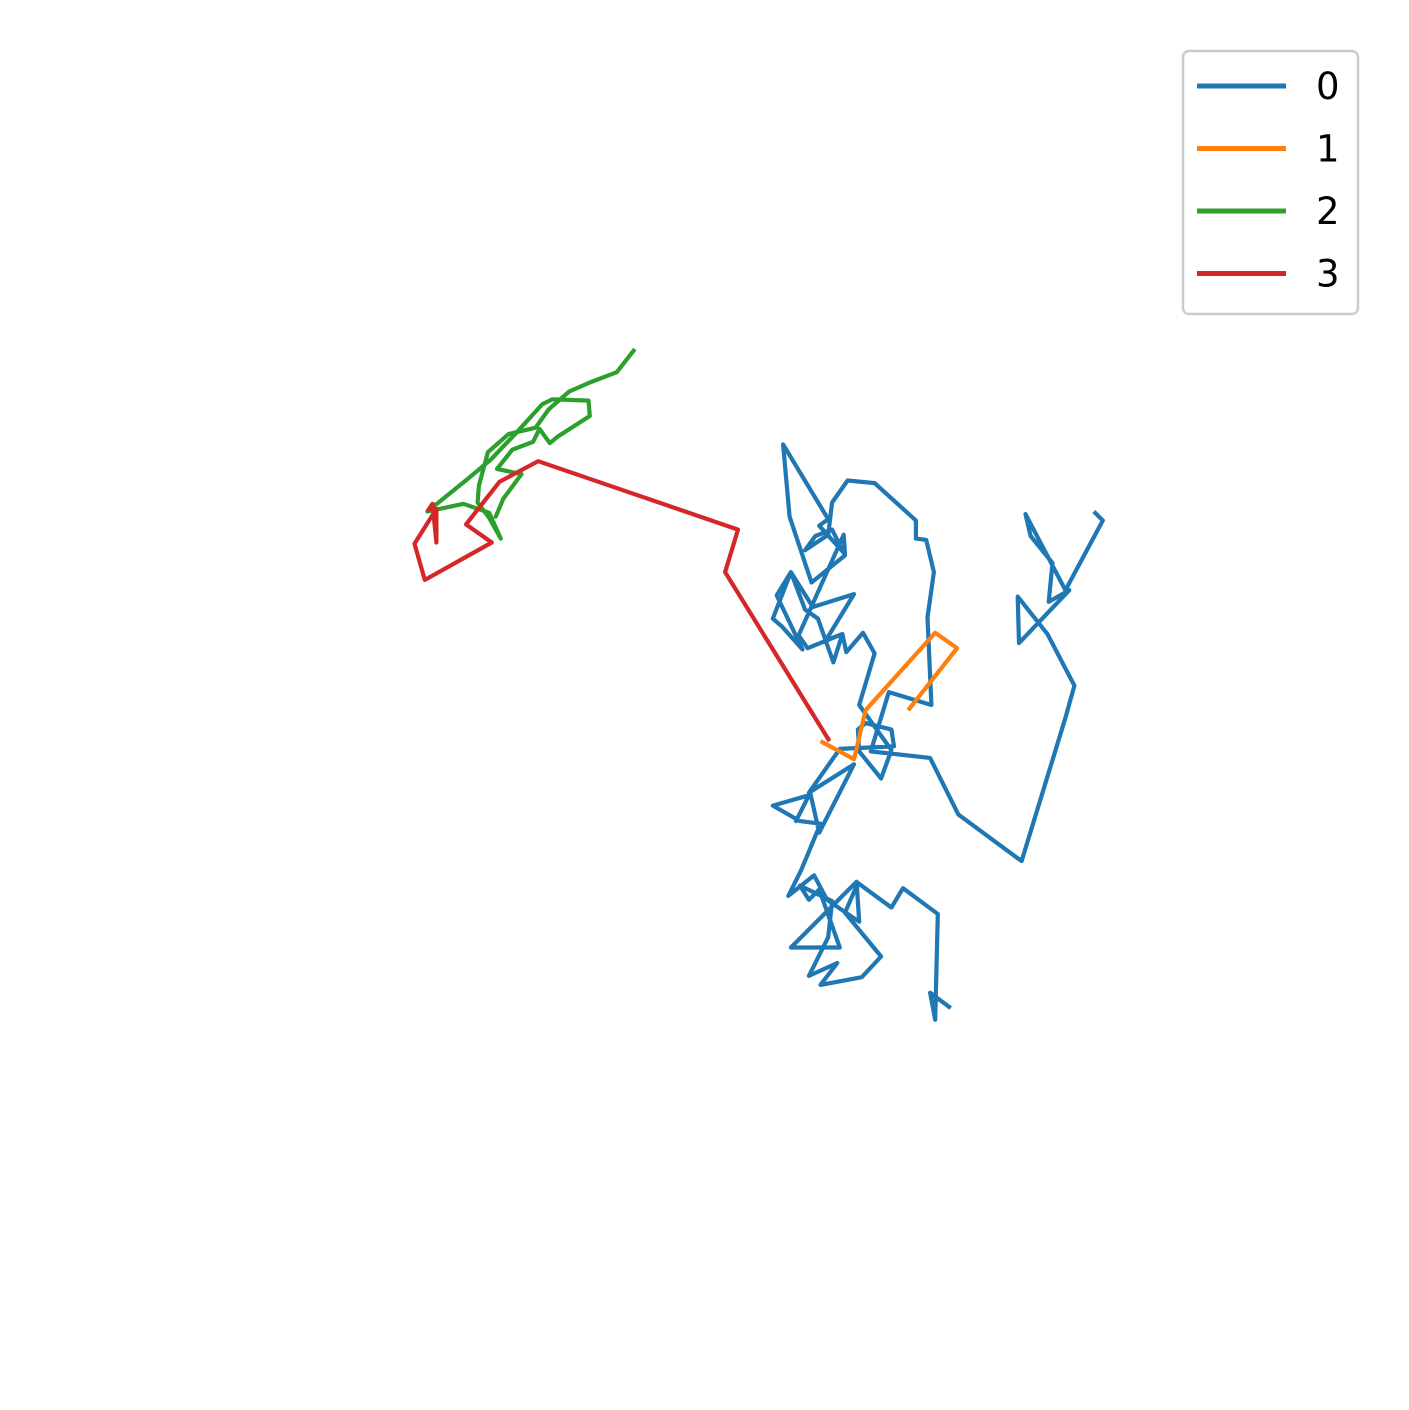  I want to click on legend-entry-2: 2, so click(1268, 211).